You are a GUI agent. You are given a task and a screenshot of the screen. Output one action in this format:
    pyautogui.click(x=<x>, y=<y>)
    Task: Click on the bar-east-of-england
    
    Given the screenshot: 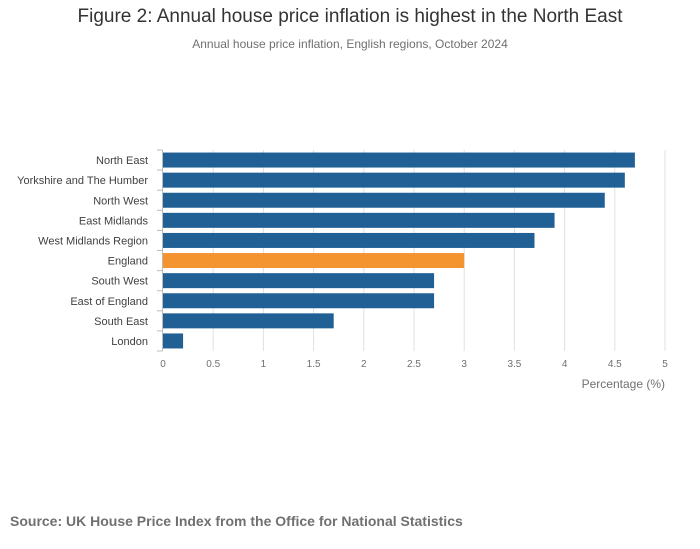 What is the action you would take?
    pyautogui.click(x=299, y=301)
    